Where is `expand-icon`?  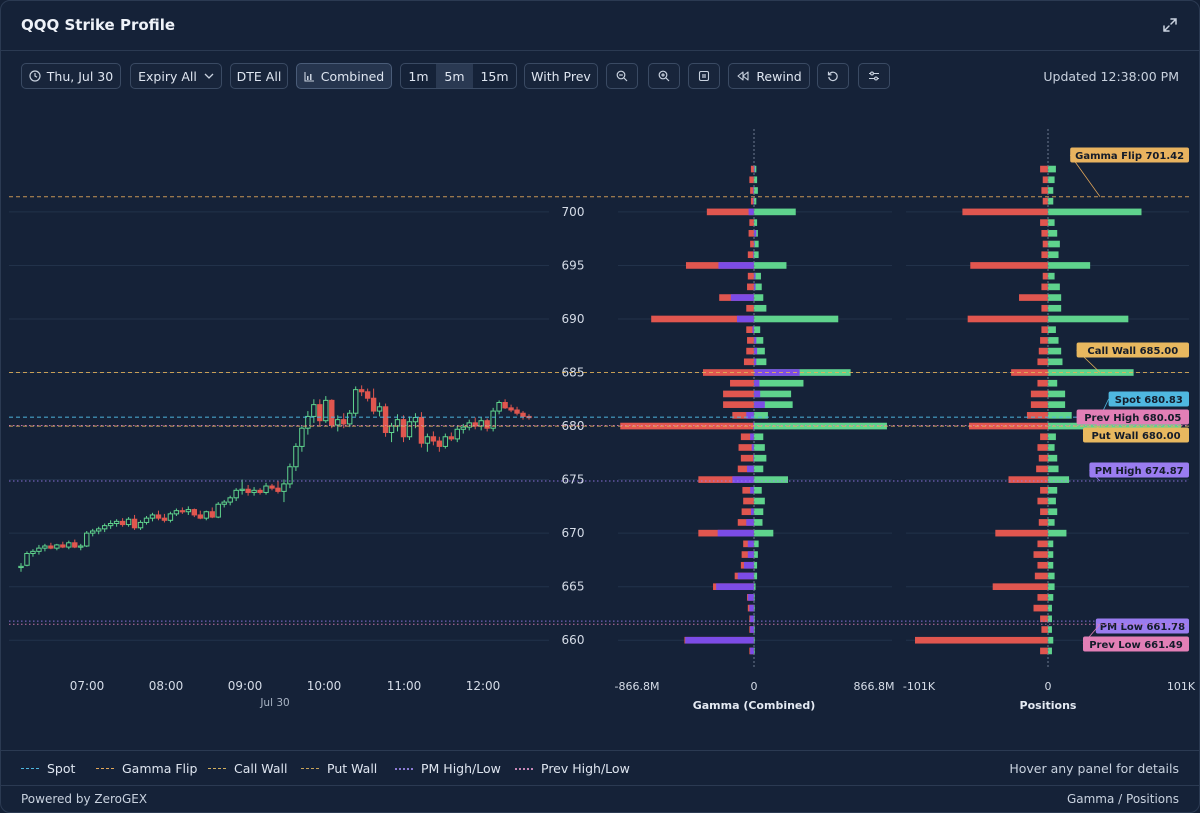 expand-icon is located at coordinates (1170, 25).